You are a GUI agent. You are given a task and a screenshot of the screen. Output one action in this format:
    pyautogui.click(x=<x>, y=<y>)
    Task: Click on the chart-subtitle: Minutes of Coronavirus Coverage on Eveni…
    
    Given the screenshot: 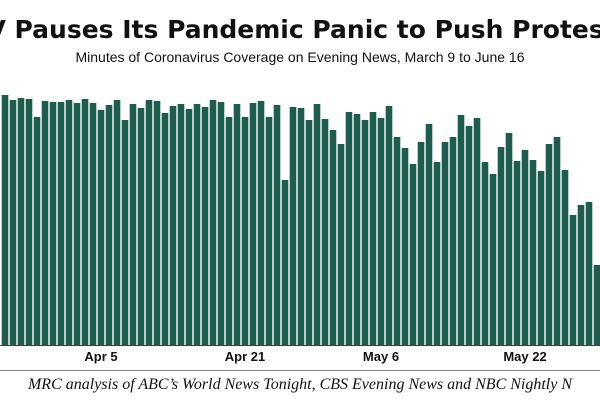 What is the action you would take?
    pyautogui.click(x=299, y=57)
    